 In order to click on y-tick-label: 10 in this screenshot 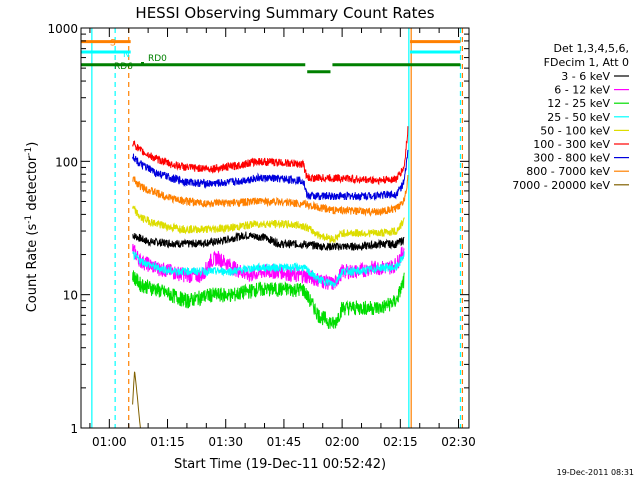, I will do `click(70, 296)`.